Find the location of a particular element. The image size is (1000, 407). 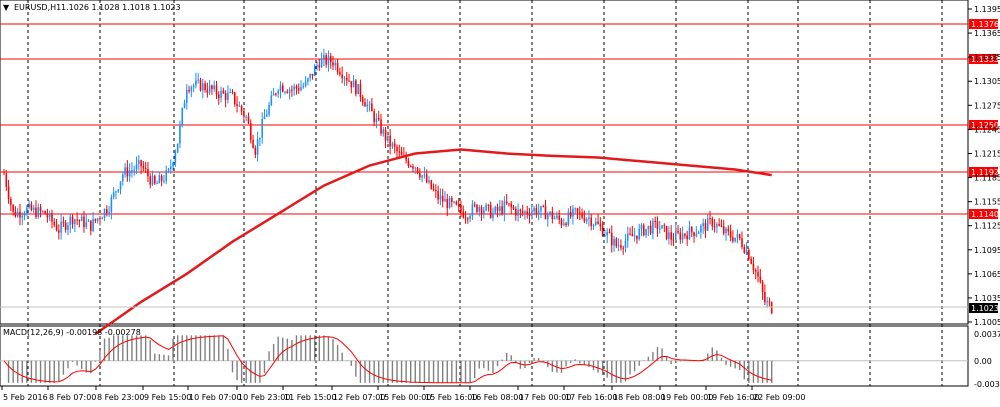

level-label-box is located at coordinates (983, 59).